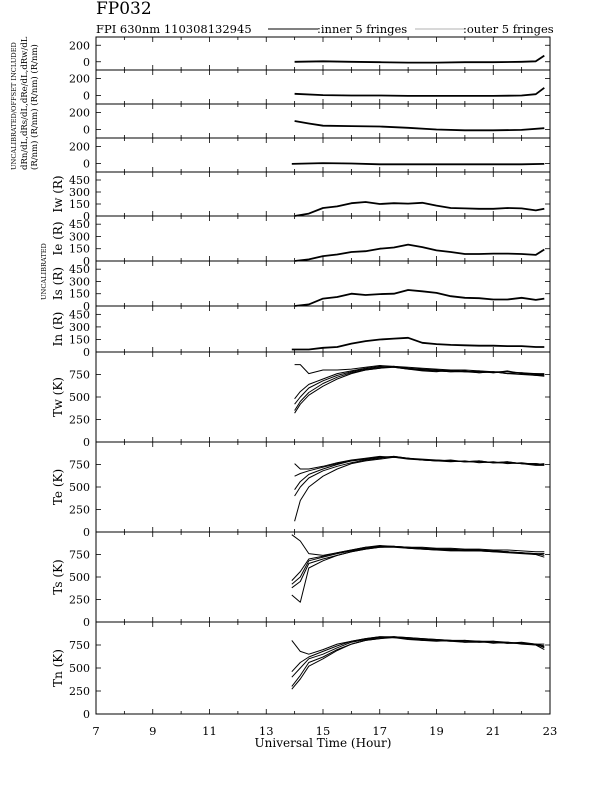 This screenshot has width=612, height=792. I want to click on y-axis-label: Te (K), so click(58, 487).